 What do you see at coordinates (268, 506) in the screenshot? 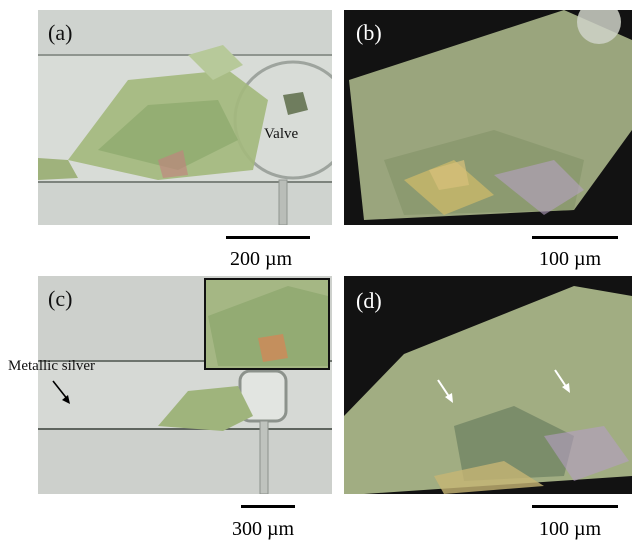
I see `panel-c-scale-bar` at bounding box center [268, 506].